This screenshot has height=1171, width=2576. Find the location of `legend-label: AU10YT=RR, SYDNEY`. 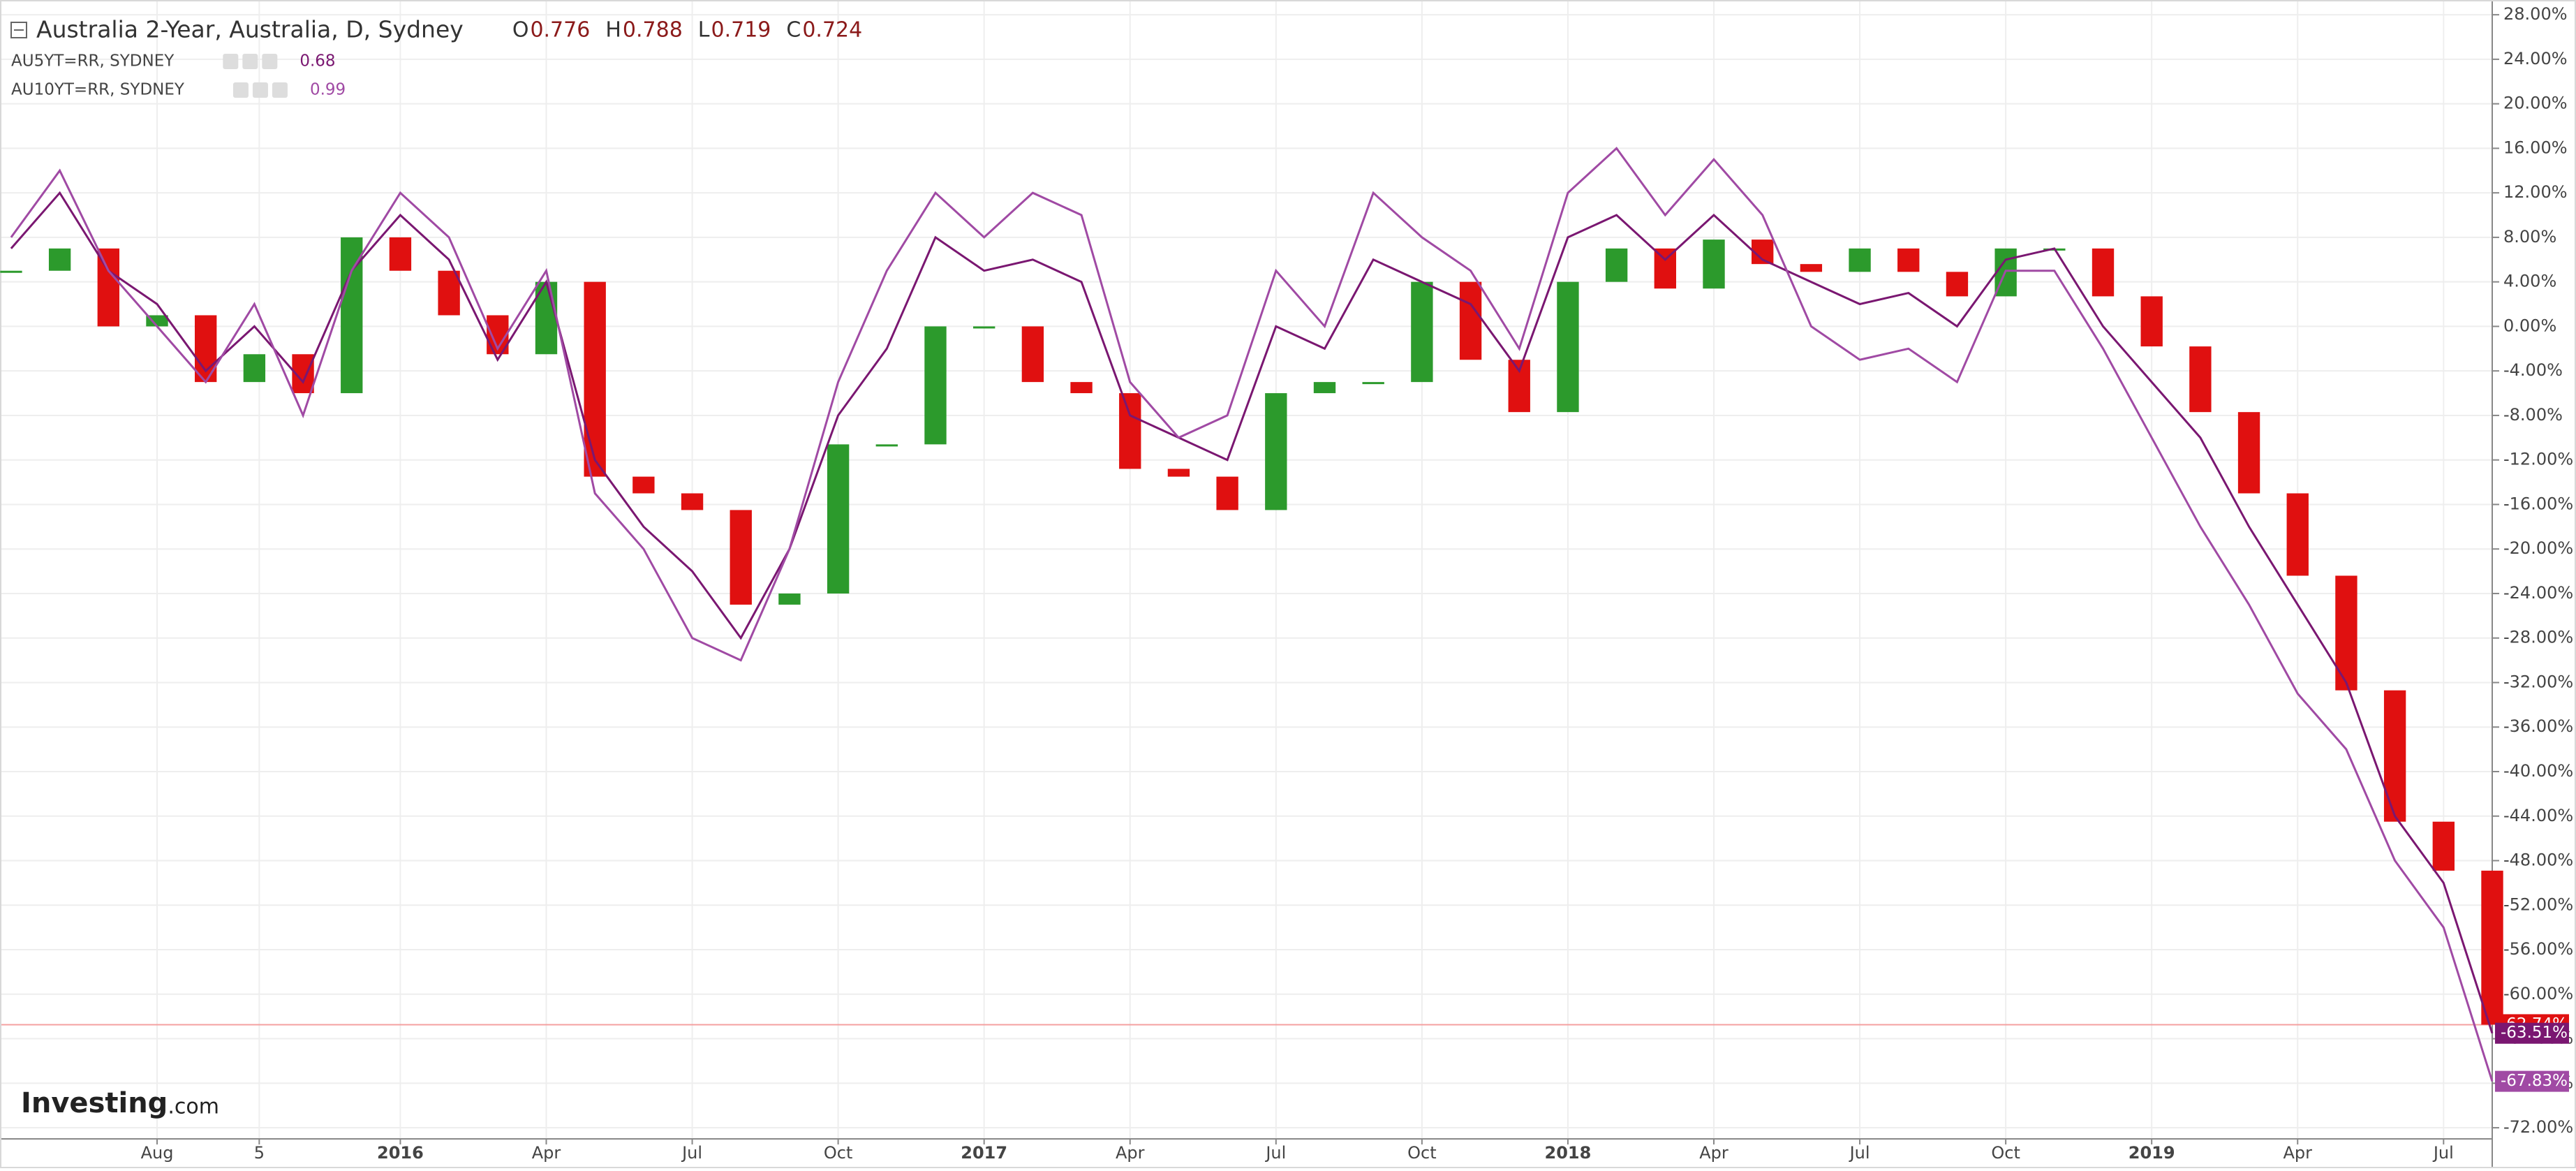

legend-label: AU10YT=RR, SYDNEY is located at coordinates (98, 90).